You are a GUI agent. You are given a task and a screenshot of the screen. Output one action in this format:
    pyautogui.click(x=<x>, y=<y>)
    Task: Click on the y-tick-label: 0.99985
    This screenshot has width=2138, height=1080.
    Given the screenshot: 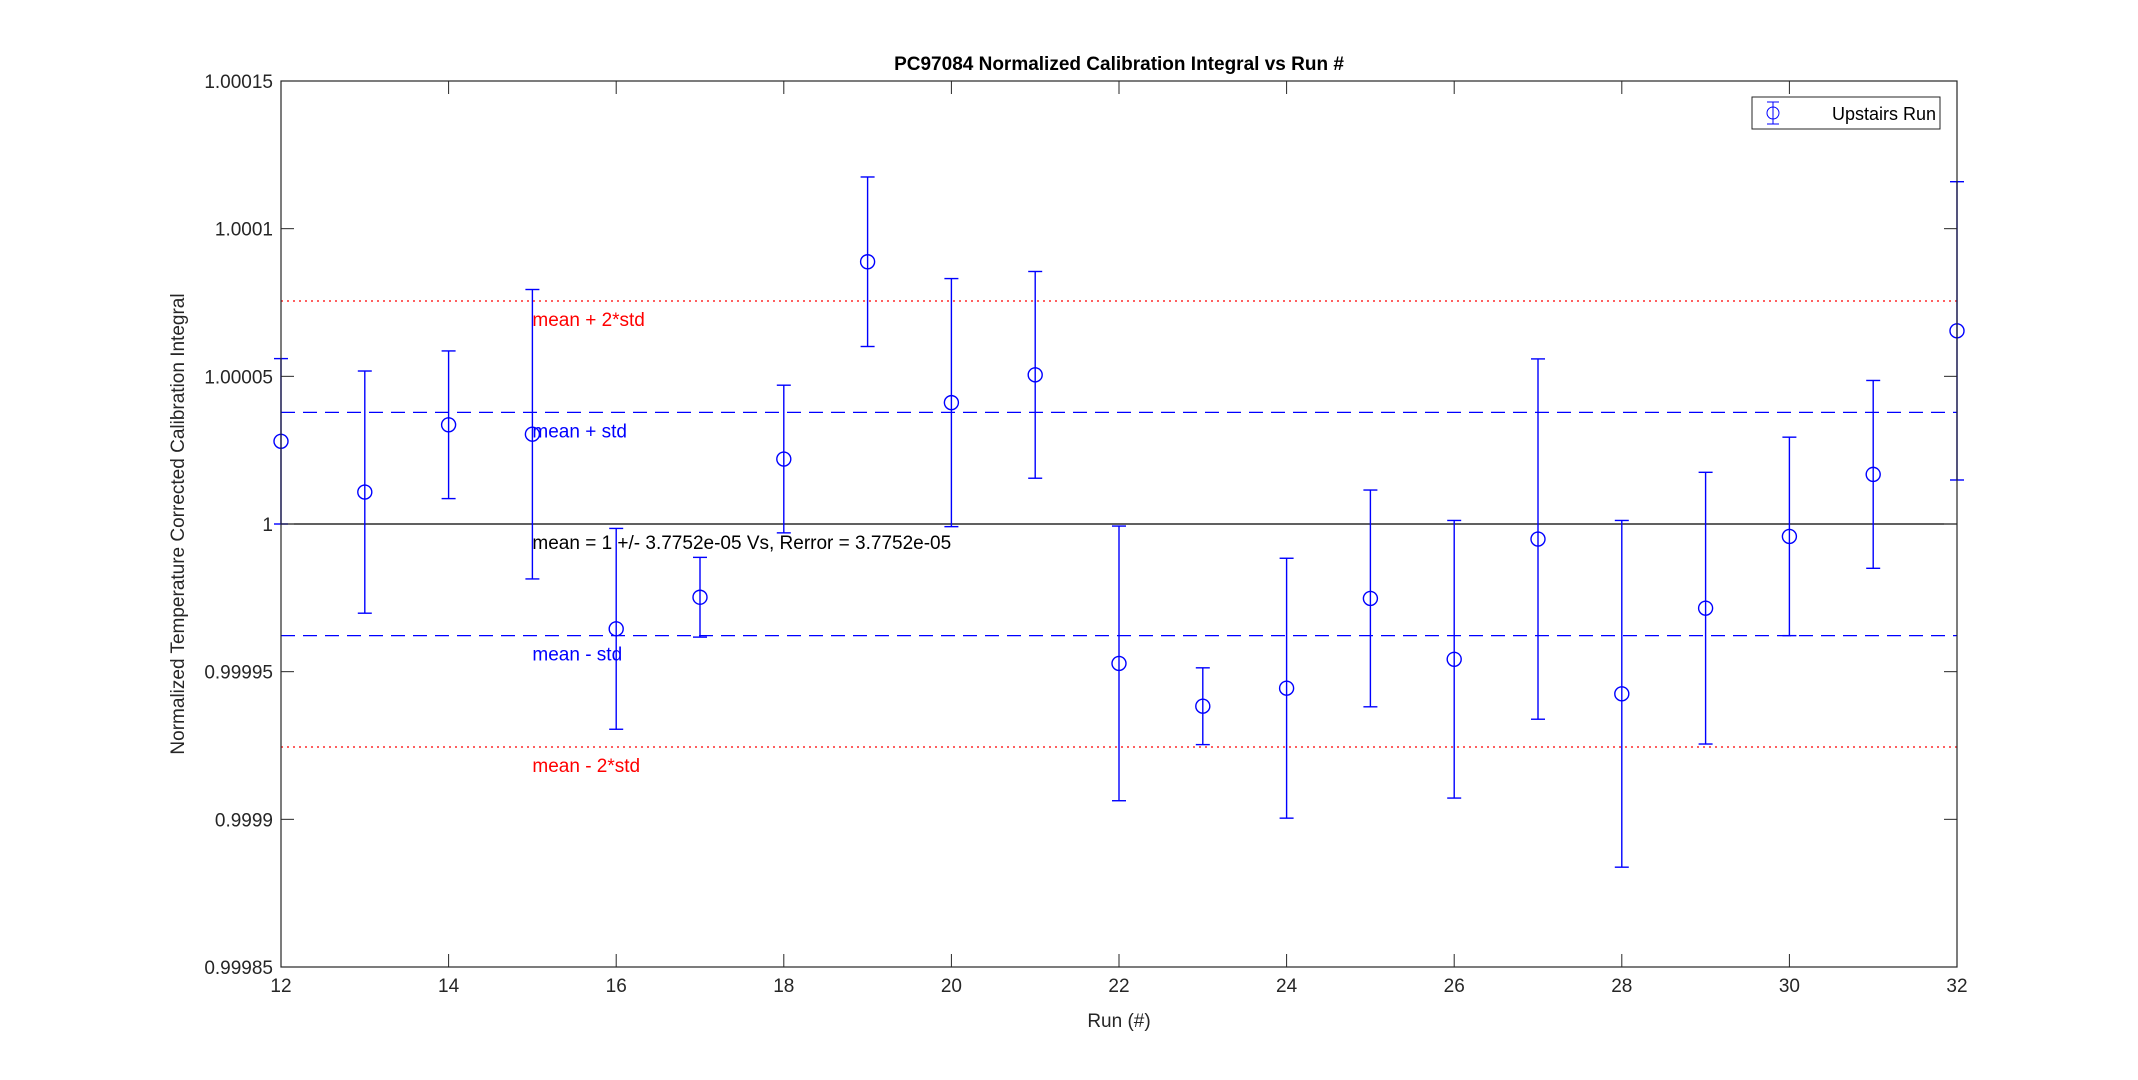 What is the action you would take?
    pyautogui.click(x=238, y=968)
    